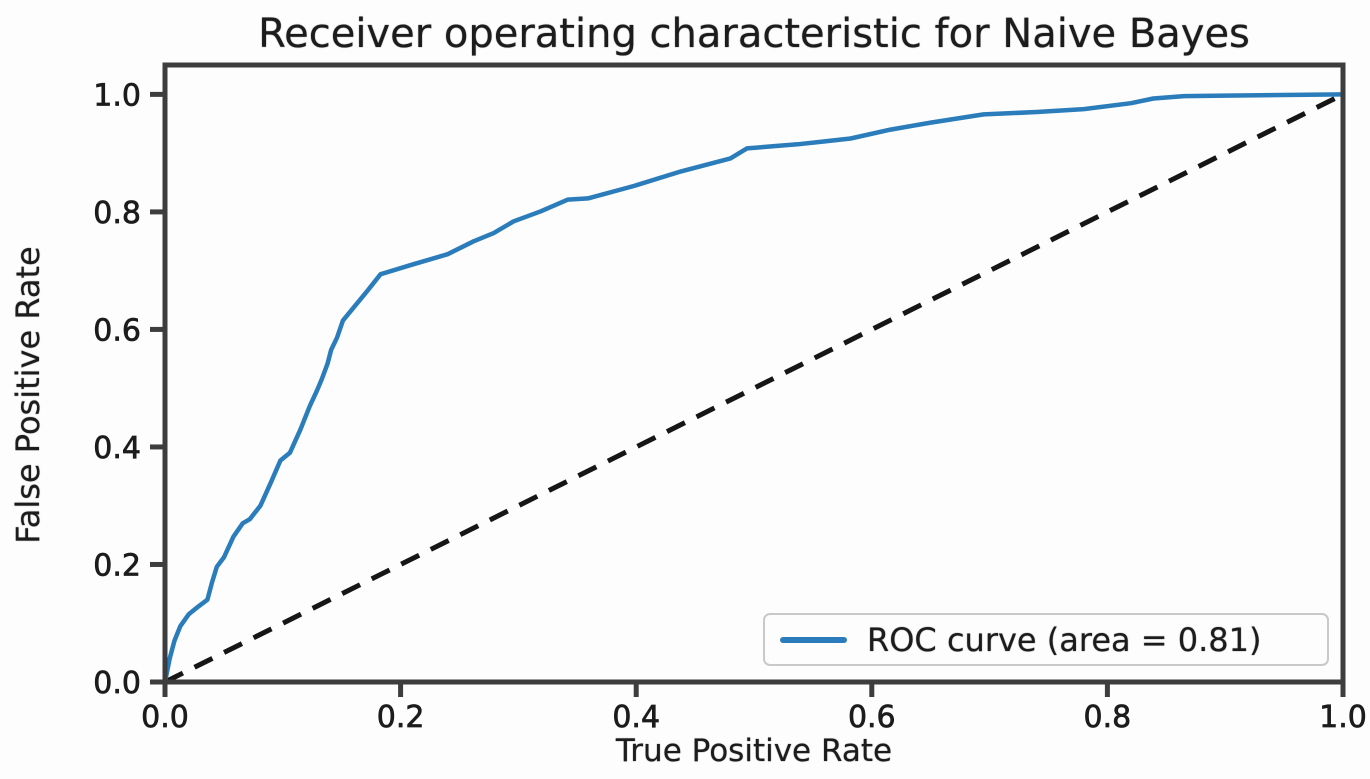  Describe the element at coordinates (165, 717) in the screenshot. I see `x-tick-label-0.0: 0.0` at that location.